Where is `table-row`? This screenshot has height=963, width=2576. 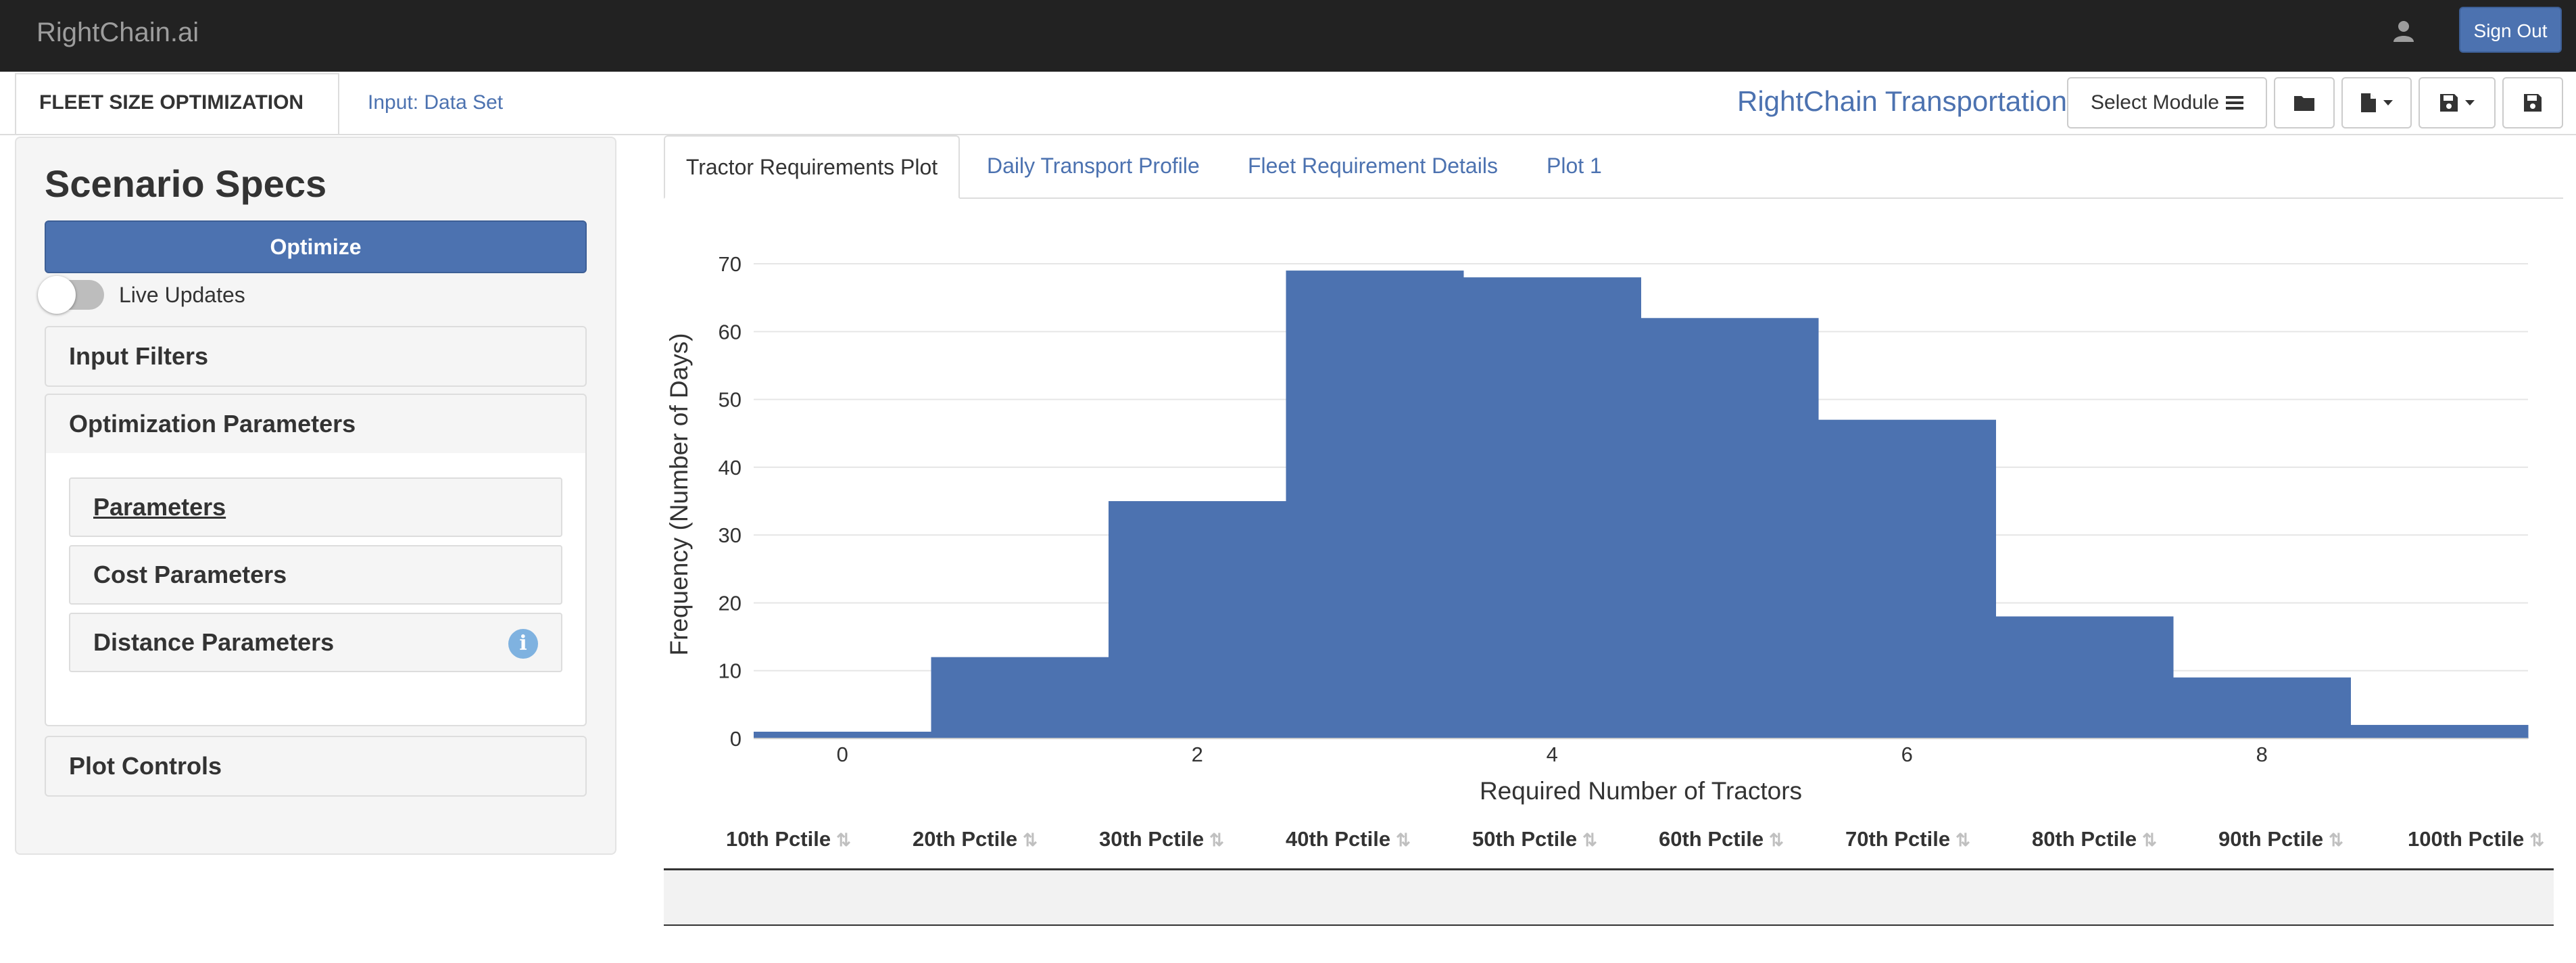 table-row is located at coordinates (1609, 898).